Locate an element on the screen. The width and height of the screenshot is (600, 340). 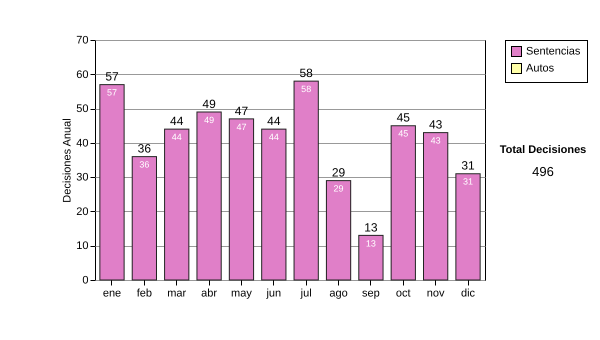
total-label: 49 is located at coordinates (209, 104).